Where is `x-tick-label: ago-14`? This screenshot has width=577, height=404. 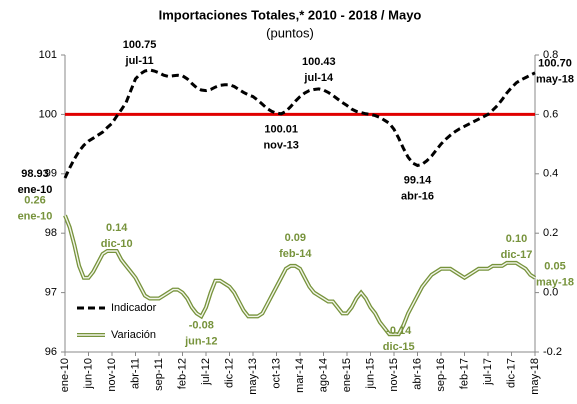 x-tick-label: ago-14 is located at coordinates (323, 375).